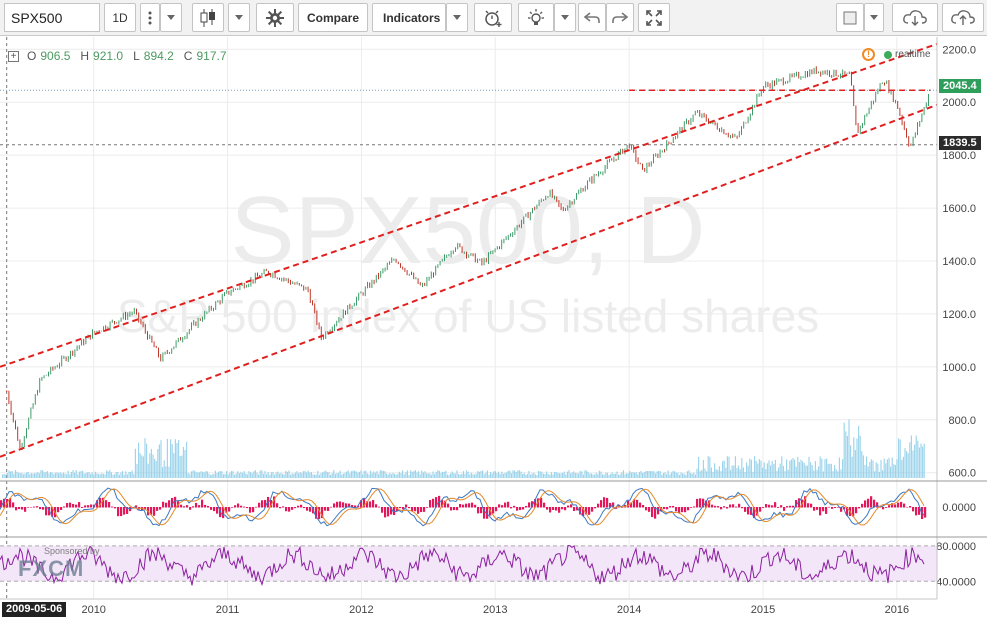 This screenshot has height=617, width=987. What do you see at coordinates (959, 209) in the screenshot?
I see `price-tick-label: 1600.0` at bounding box center [959, 209].